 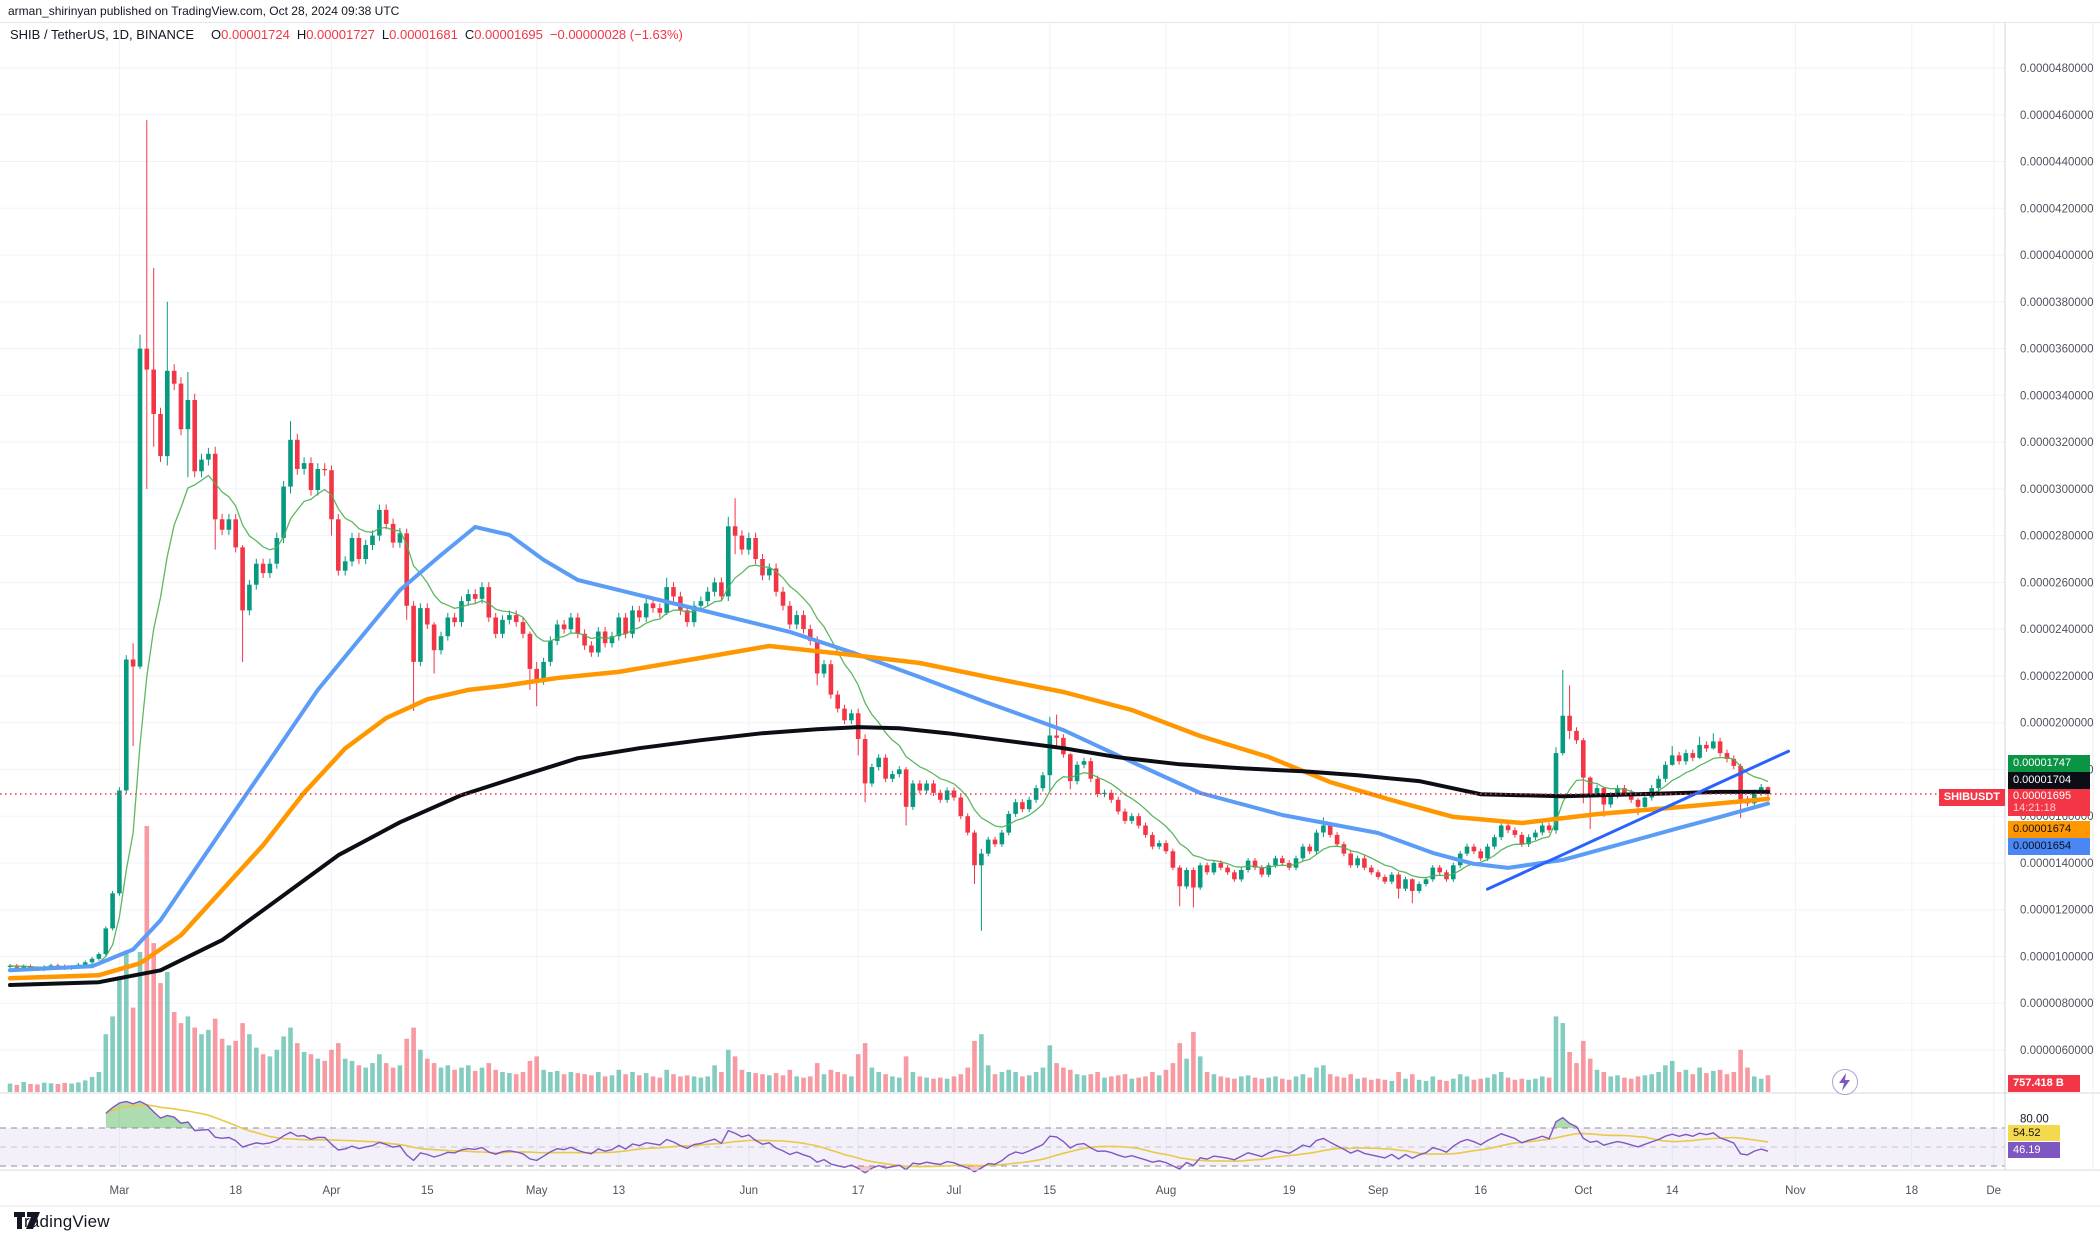 What do you see at coordinates (1378, 1191) in the screenshot?
I see `svg-text: Sep` at bounding box center [1378, 1191].